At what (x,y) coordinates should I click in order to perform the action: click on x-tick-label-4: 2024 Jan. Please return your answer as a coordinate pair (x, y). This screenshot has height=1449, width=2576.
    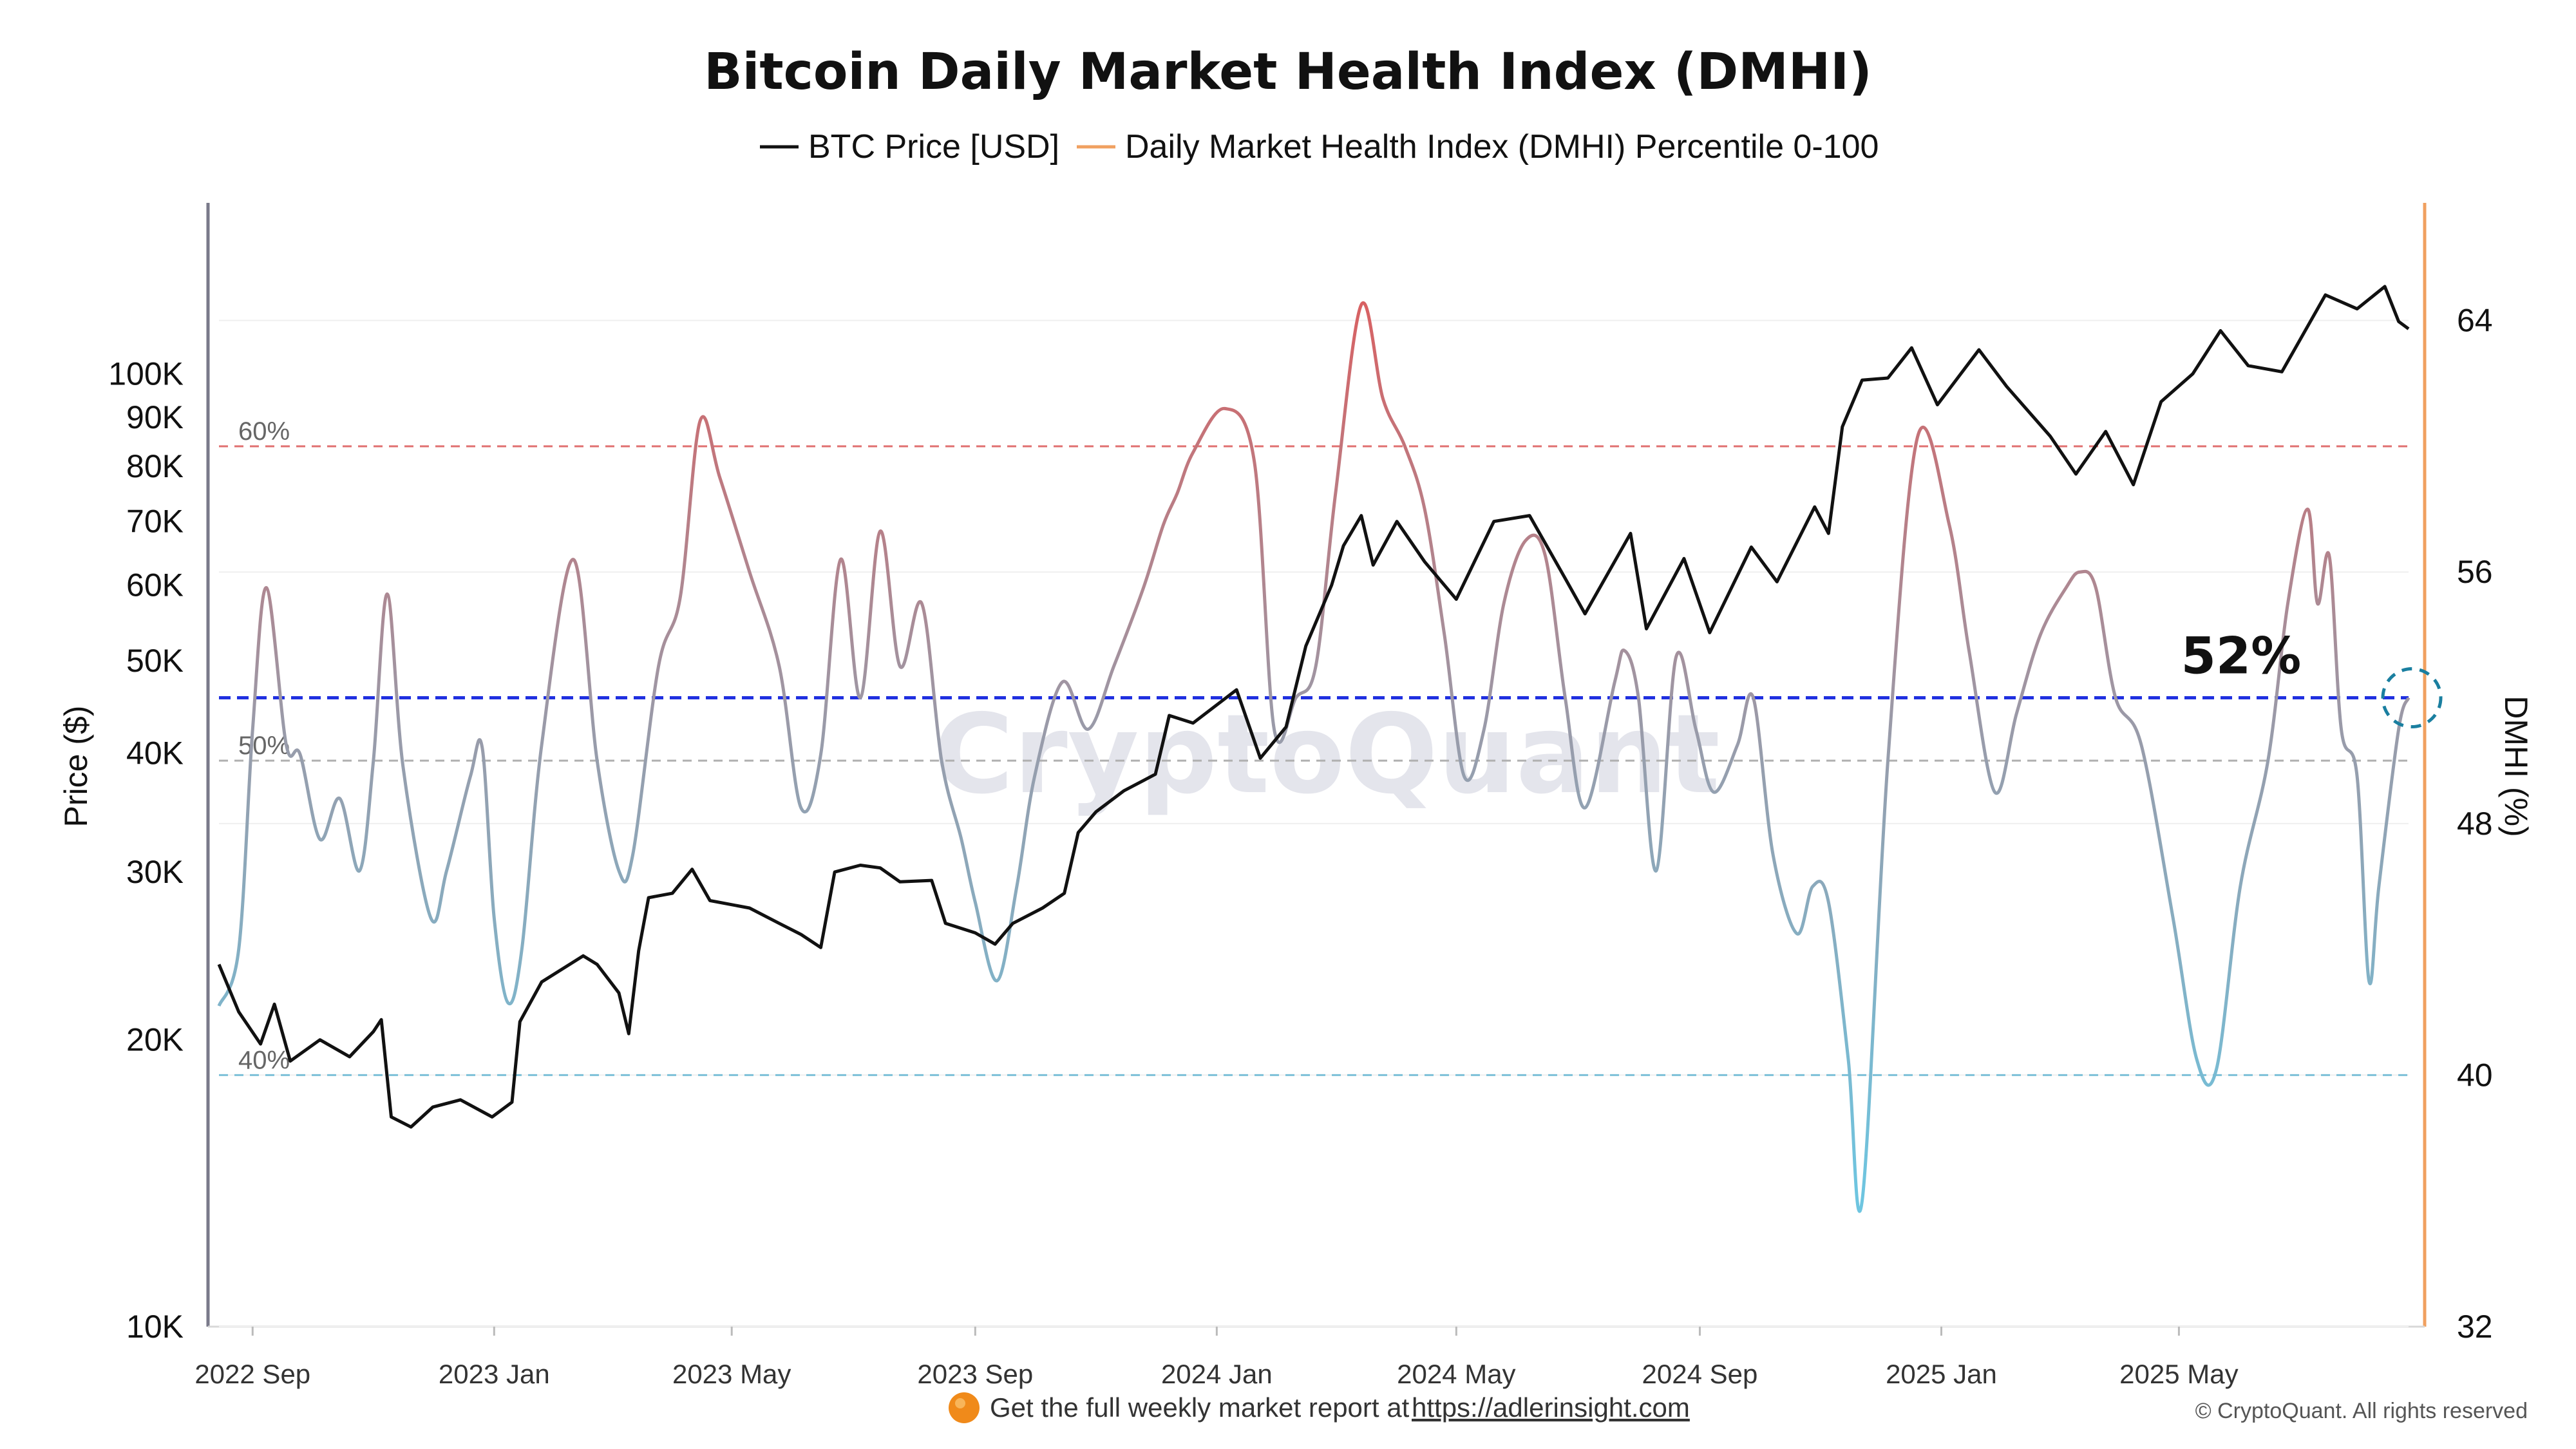
    Looking at the image, I should click on (1217, 1374).